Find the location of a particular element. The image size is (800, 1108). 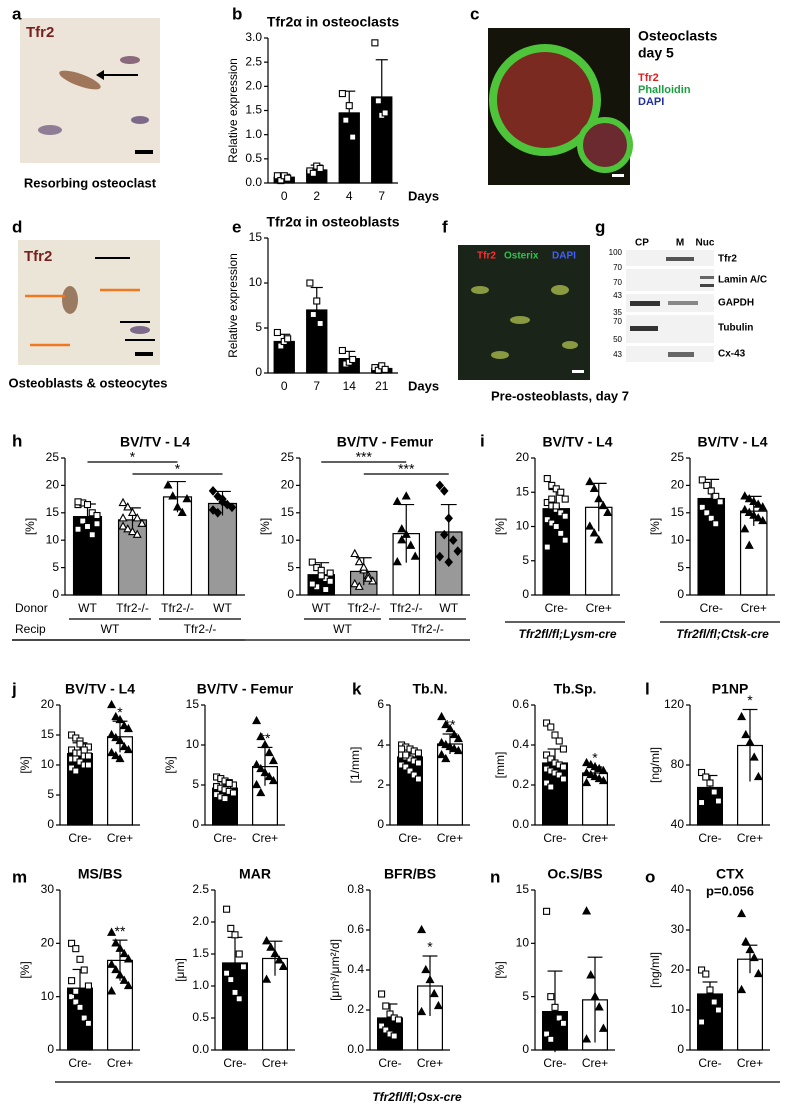

y-tick-label: 0.0 is located at coordinates (253, 182).